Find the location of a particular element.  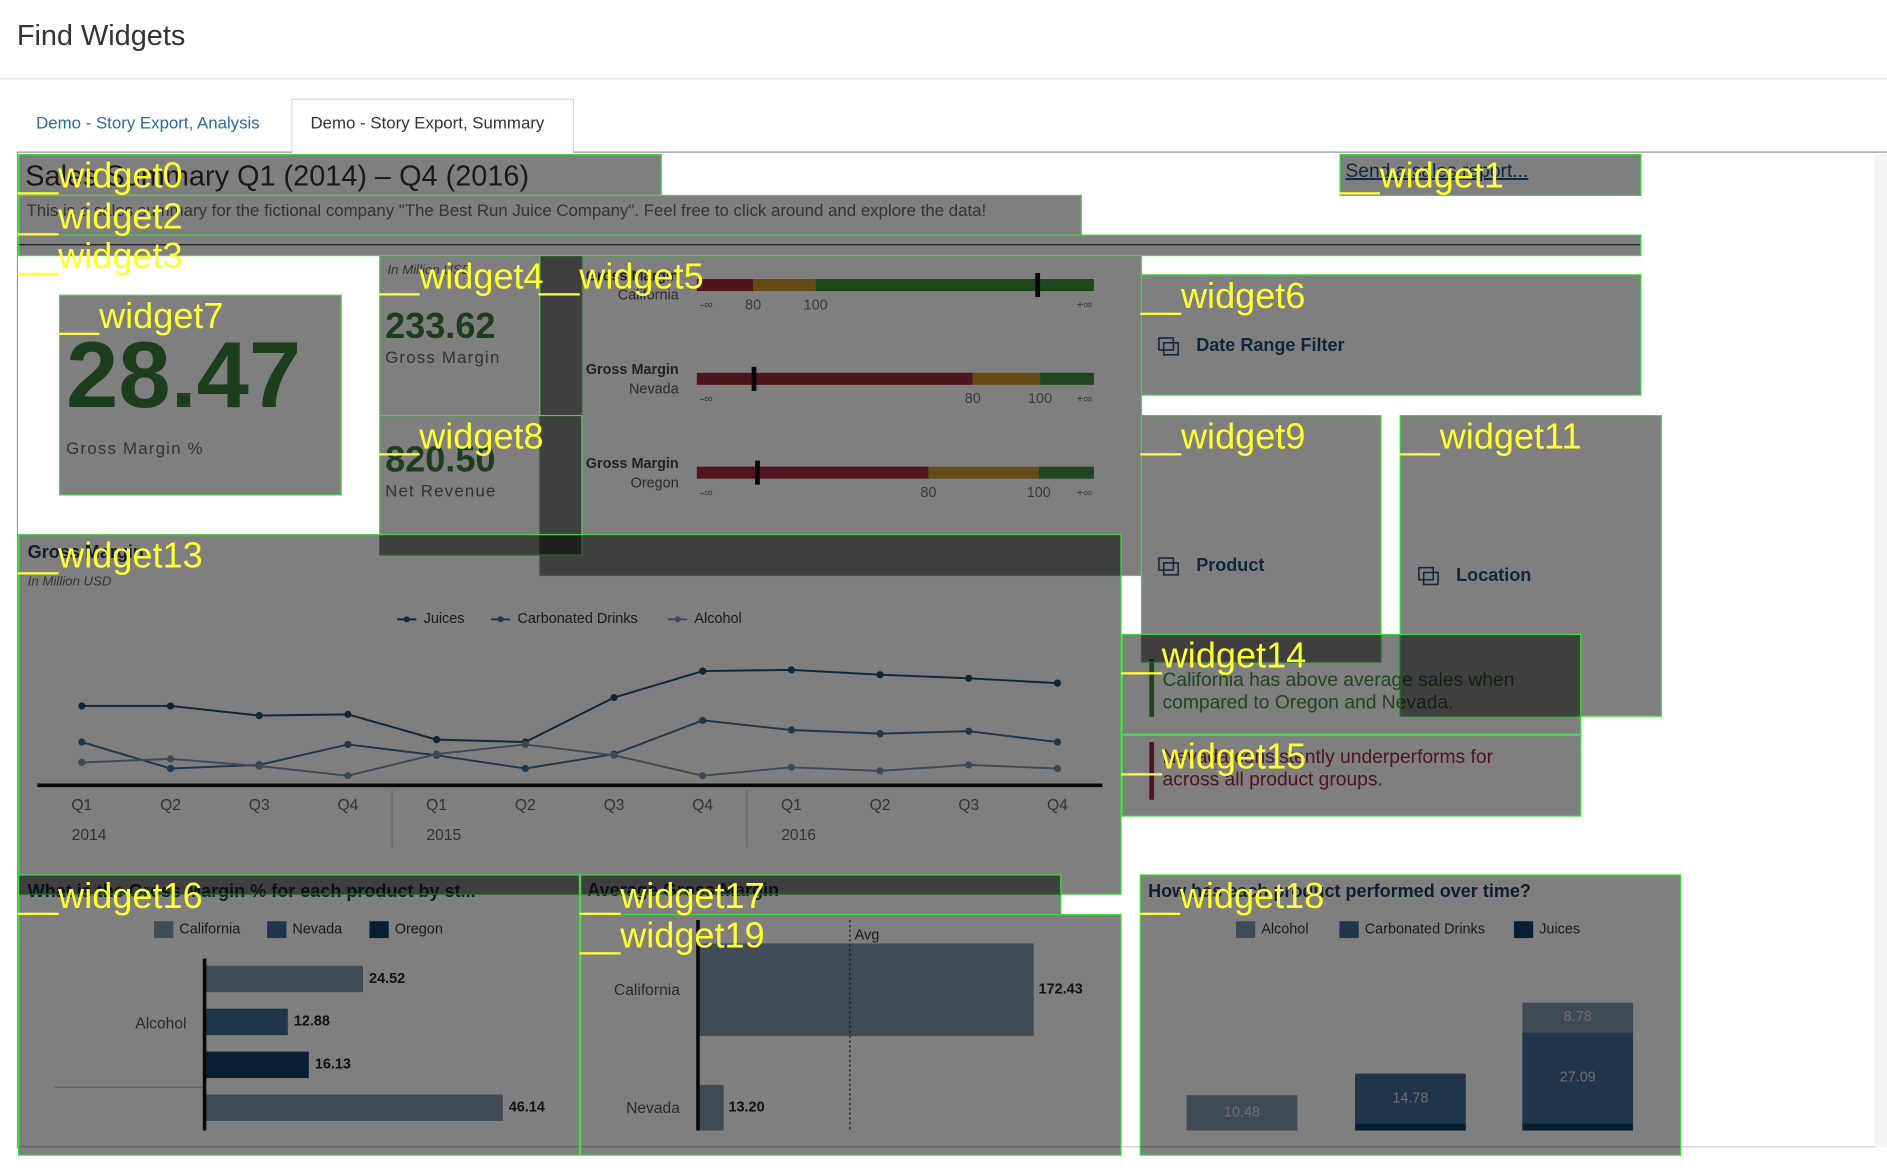

scrollbar is located at coordinates (1880, 650).